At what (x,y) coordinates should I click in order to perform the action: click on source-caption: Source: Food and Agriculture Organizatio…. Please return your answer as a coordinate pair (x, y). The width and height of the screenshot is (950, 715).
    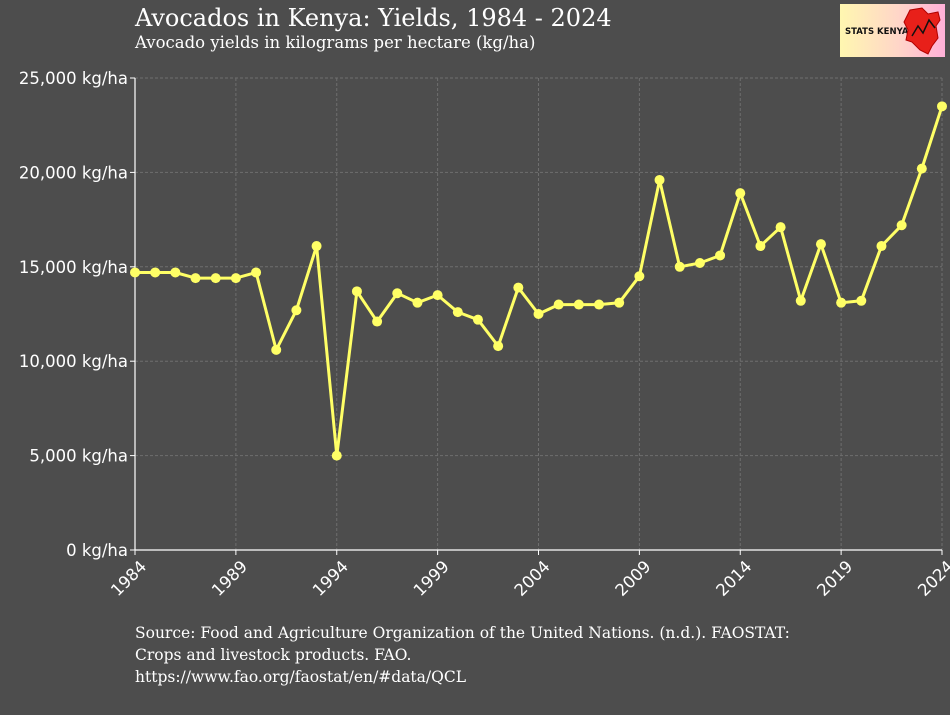
    Looking at the image, I should click on (535, 655).